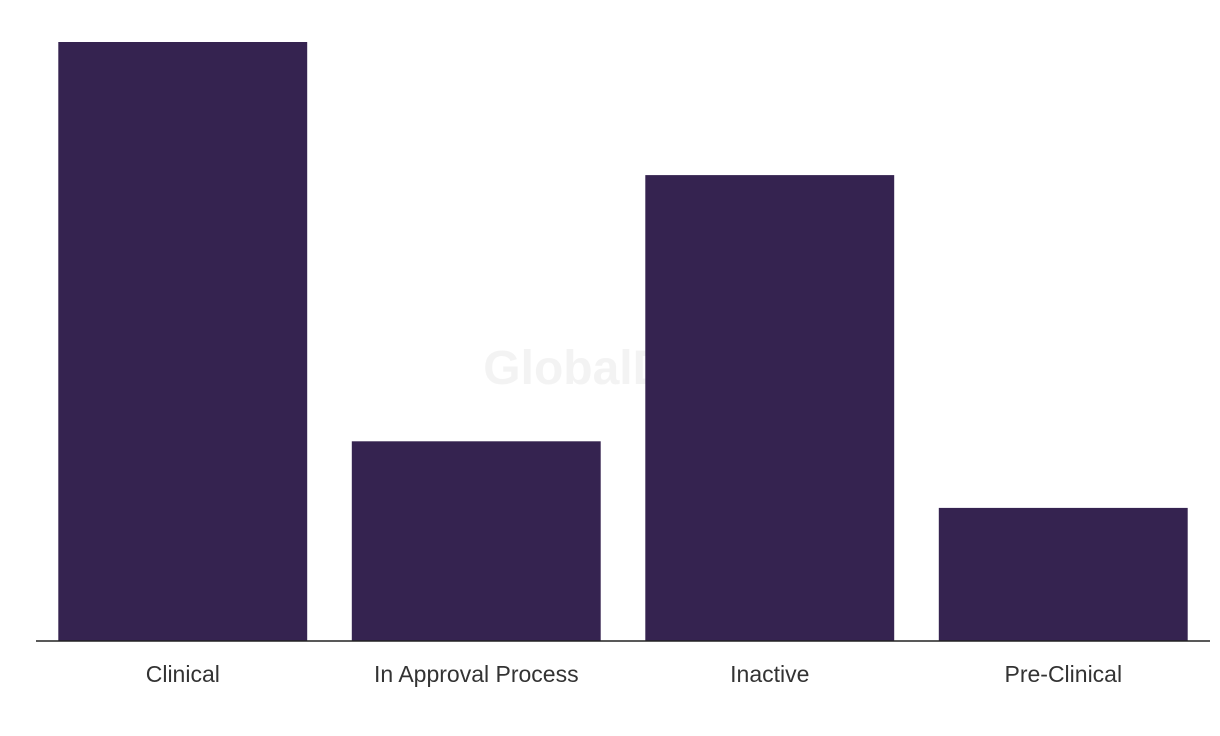  Describe the element at coordinates (1063, 574) in the screenshot. I see `bar-pre-clinical` at that location.